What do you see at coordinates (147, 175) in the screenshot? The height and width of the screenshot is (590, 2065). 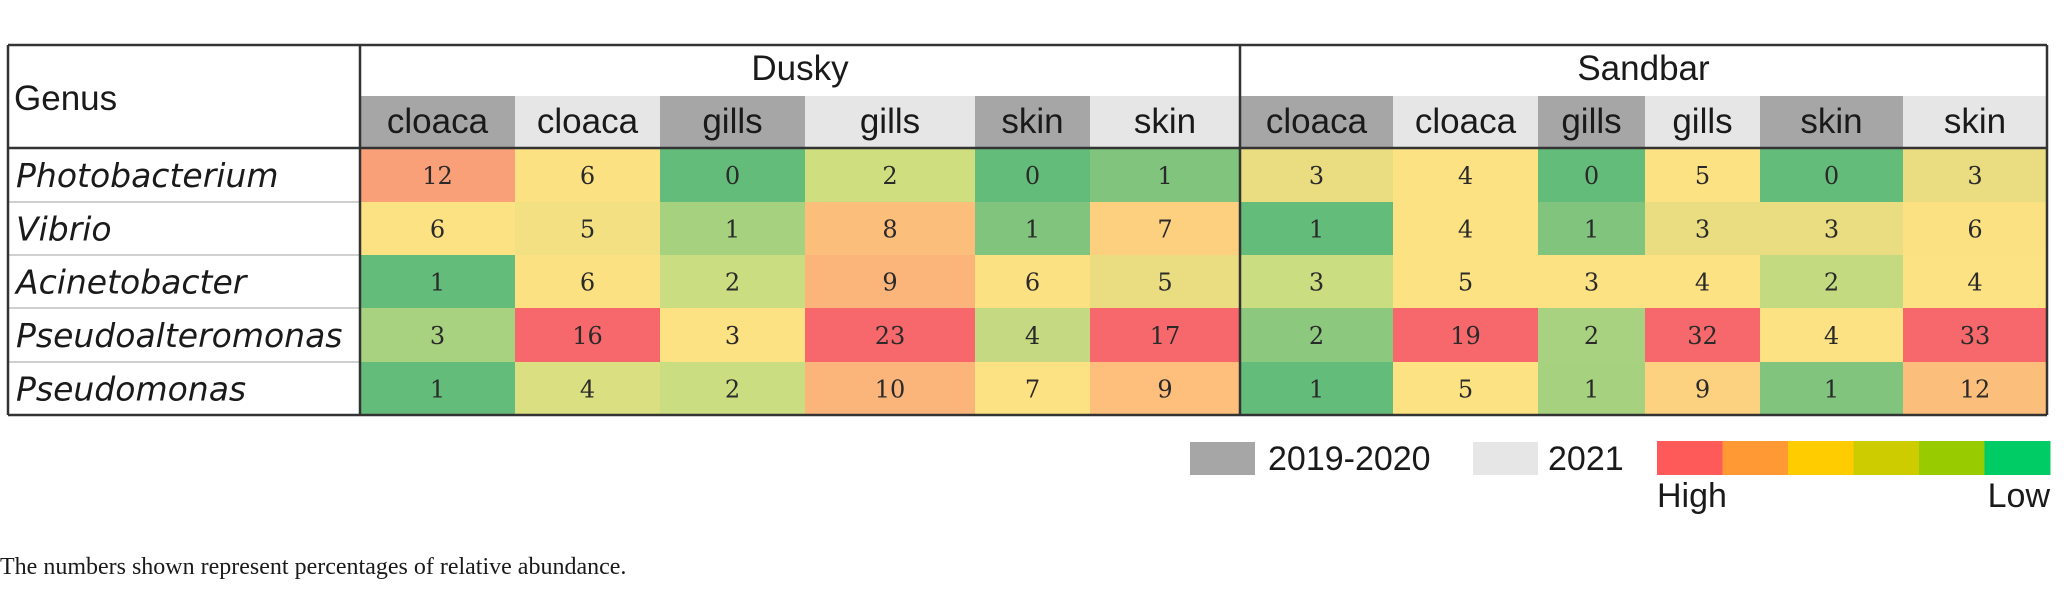 I see `row-label: Photobacterium` at bounding box center [147, 175].